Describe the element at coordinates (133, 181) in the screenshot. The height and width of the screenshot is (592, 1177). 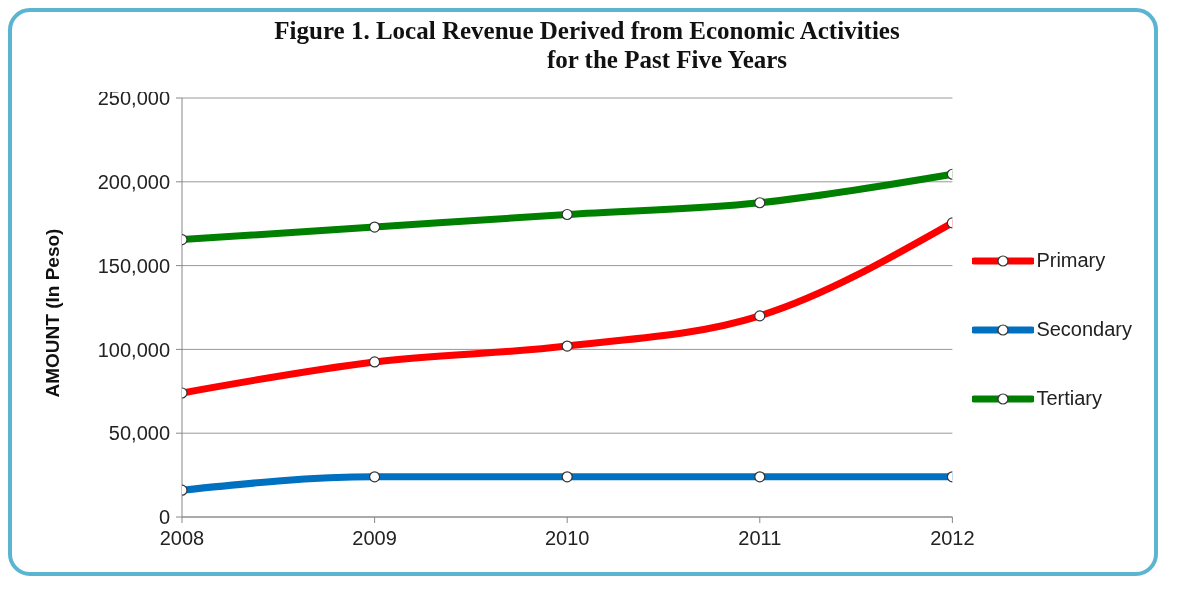
I see `y-tick-label: 200,000` at that location.